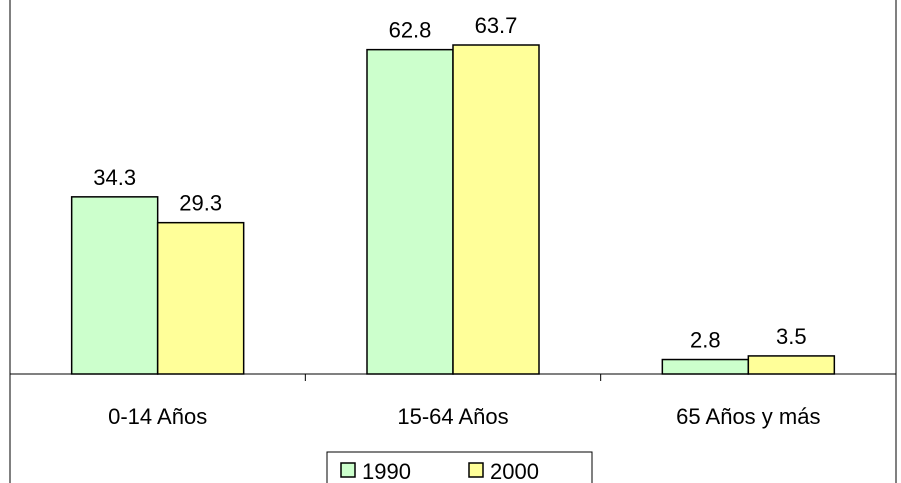  I want to click on legend-label: 2000, so click(514, 471).